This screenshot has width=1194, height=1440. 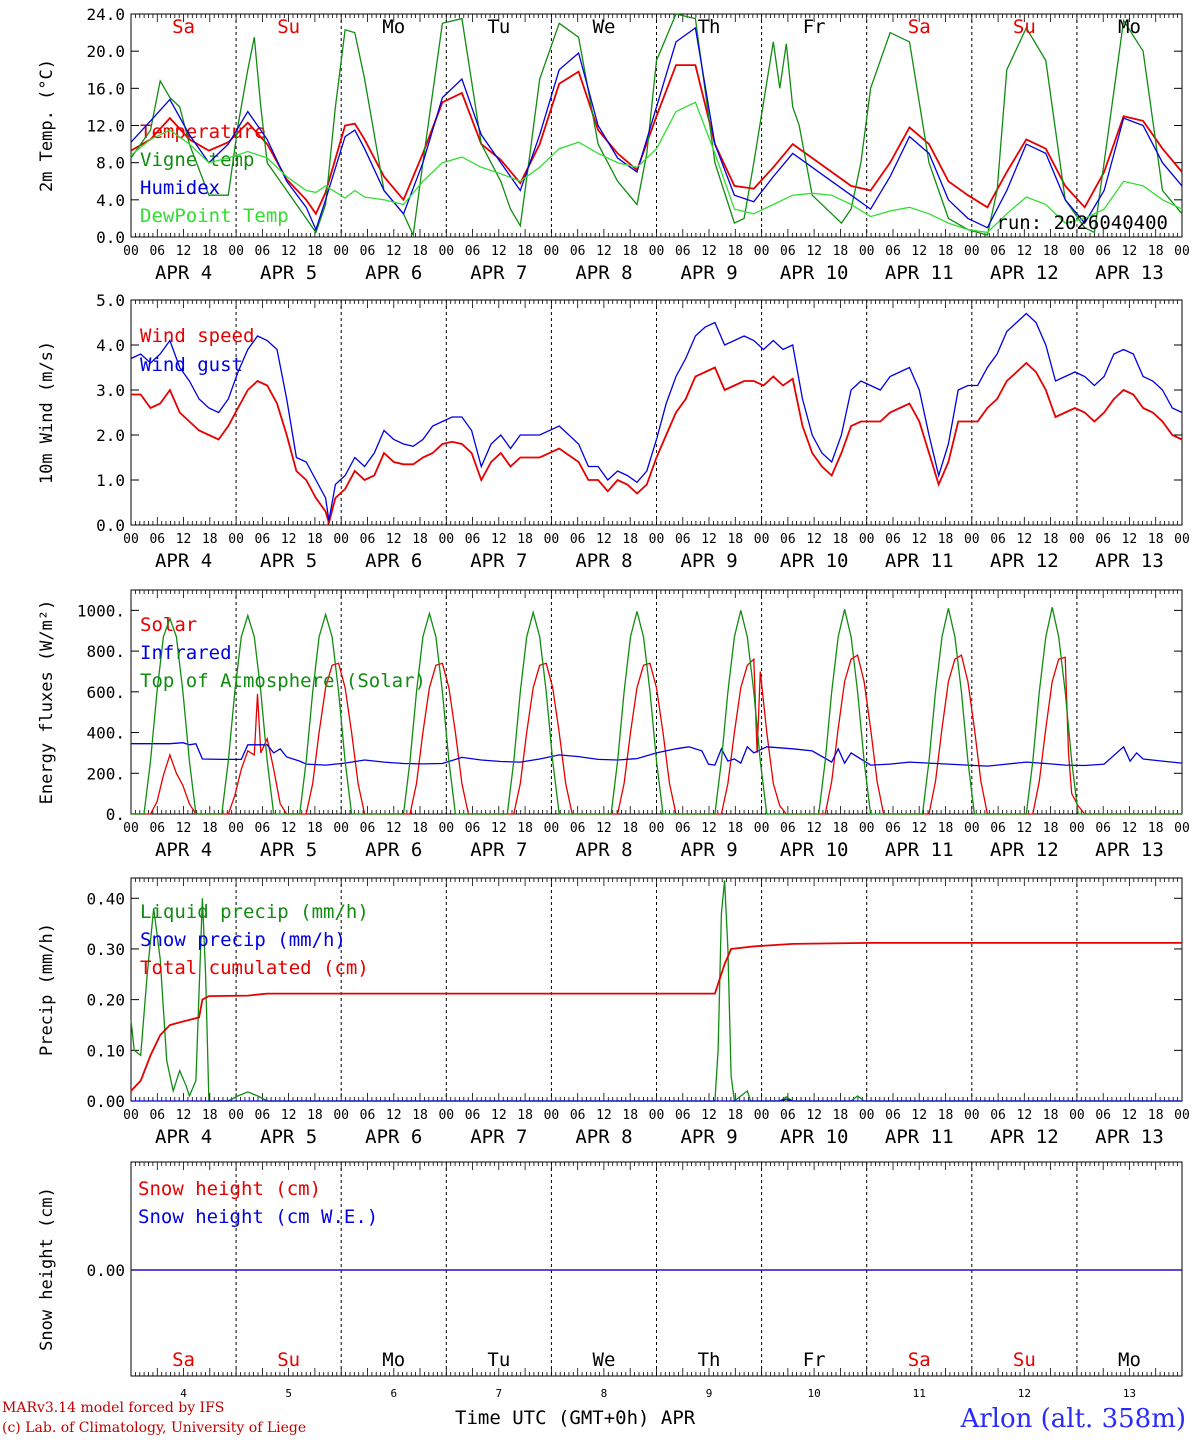 What do you see at coordinates (552, 1418) in the screenshot?
I see `x-axis-title-text: Time UTC (GMT+0h)` at bounding box center [552, 1418].